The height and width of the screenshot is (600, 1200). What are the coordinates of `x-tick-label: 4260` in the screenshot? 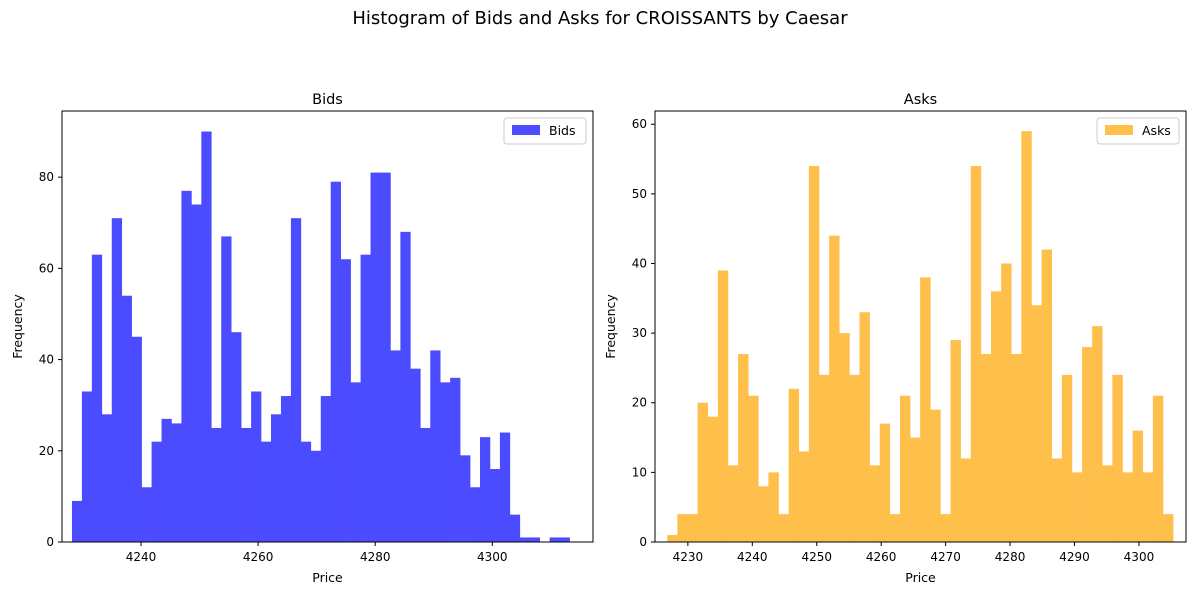 It's located at (258, 557).